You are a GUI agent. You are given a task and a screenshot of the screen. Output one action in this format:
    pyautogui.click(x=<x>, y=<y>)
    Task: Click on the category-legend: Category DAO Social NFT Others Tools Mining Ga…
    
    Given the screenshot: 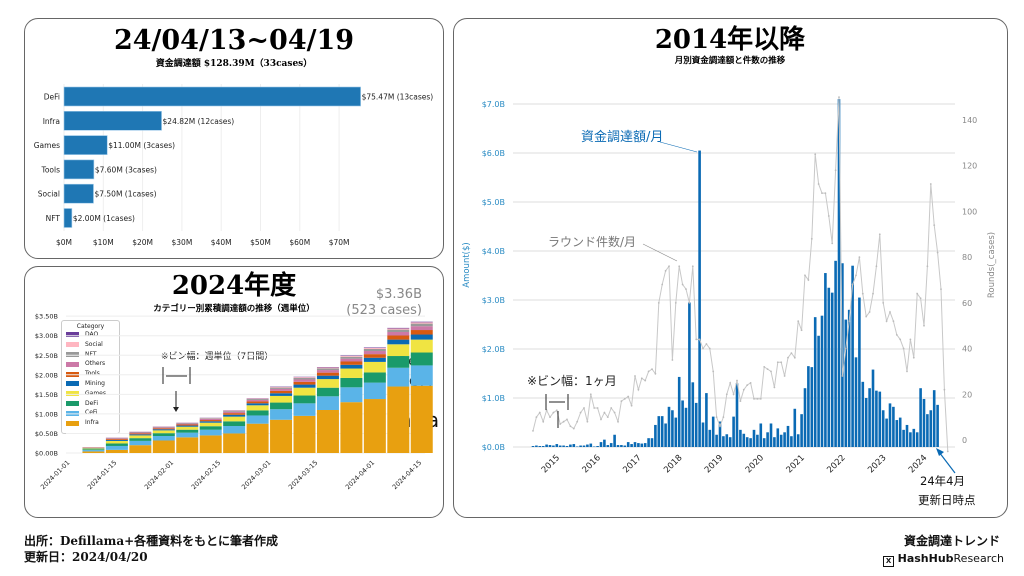 What is the action you would take?
    pyautogui.click(x=90, y=377)
    